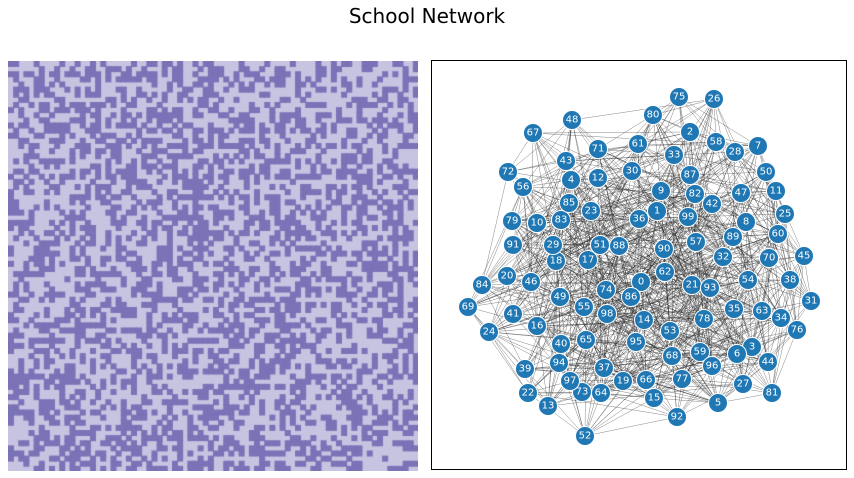 The width and height of the screenshot is (854, 478). I want to click on node-label: 11, so click(776, 191).